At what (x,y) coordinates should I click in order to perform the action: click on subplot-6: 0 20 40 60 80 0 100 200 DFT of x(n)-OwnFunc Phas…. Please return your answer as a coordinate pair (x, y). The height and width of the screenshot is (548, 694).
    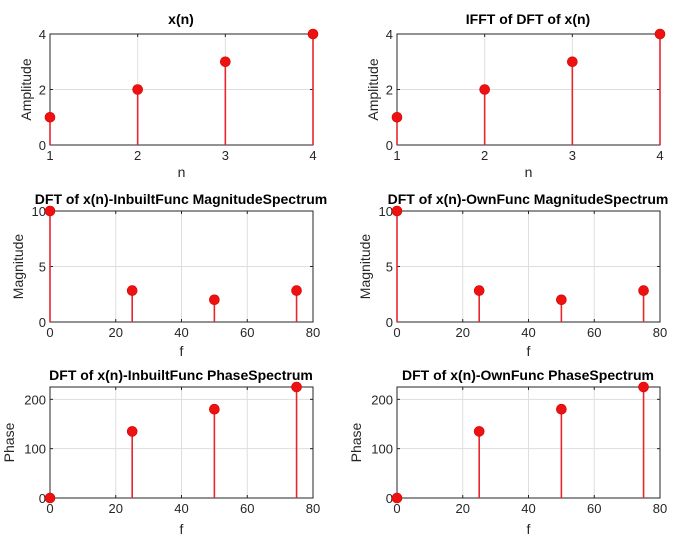
    Looking at the image, I should click on (507, 452).